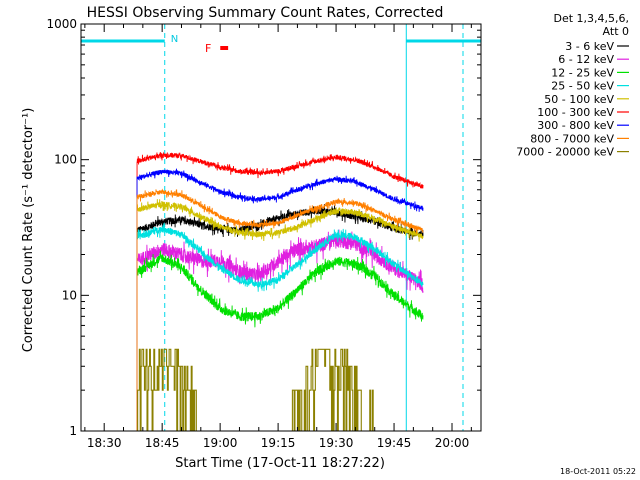 This screenshot has height=480, width=640. What do you see at coordinates (61, 24) in the screenshot?
I see `y-tick-label: 1000` at bounding box center [61, 24].